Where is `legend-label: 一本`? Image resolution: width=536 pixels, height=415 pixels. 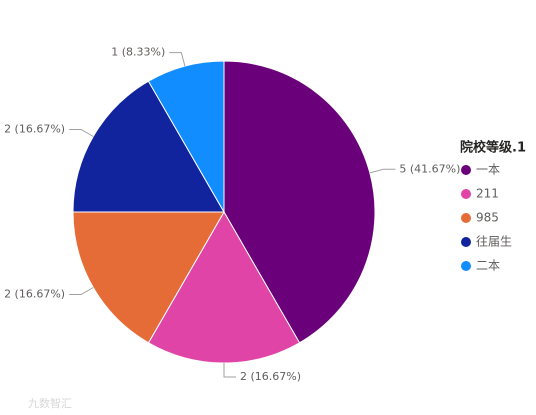
legend-label: 一本 is located at coordinates (488, 170).